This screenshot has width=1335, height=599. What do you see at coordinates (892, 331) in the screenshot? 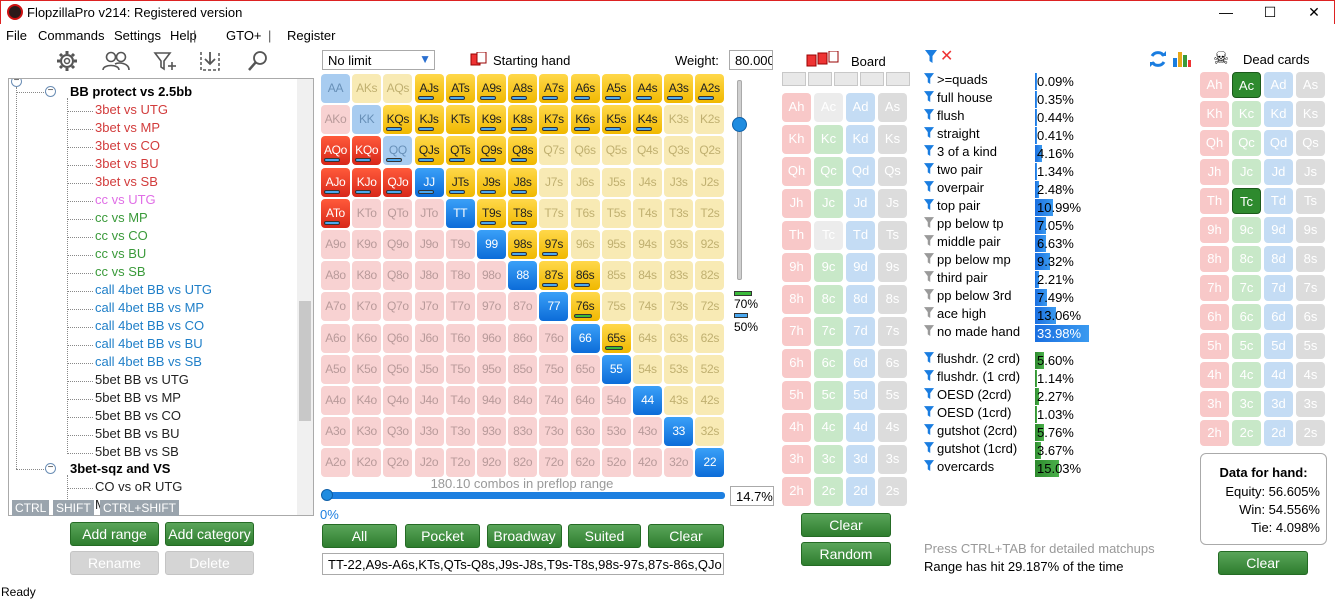
I see `board-card-7s: 7s` at bounding box center [892, 331].